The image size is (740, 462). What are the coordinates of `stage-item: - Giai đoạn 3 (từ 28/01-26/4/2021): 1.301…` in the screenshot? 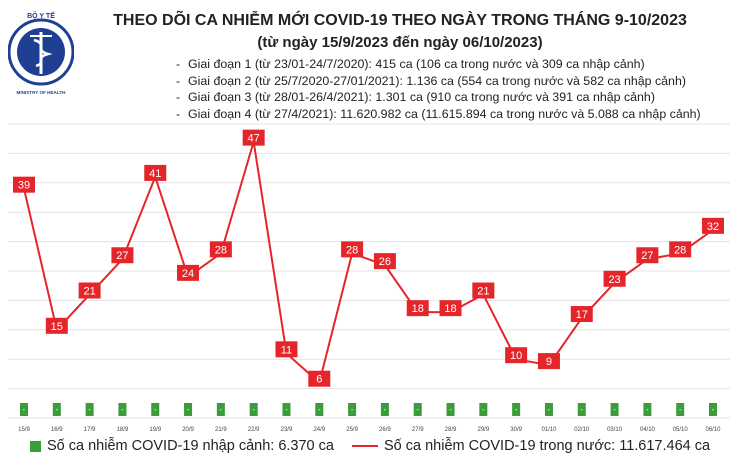 It's located at (415, 97).